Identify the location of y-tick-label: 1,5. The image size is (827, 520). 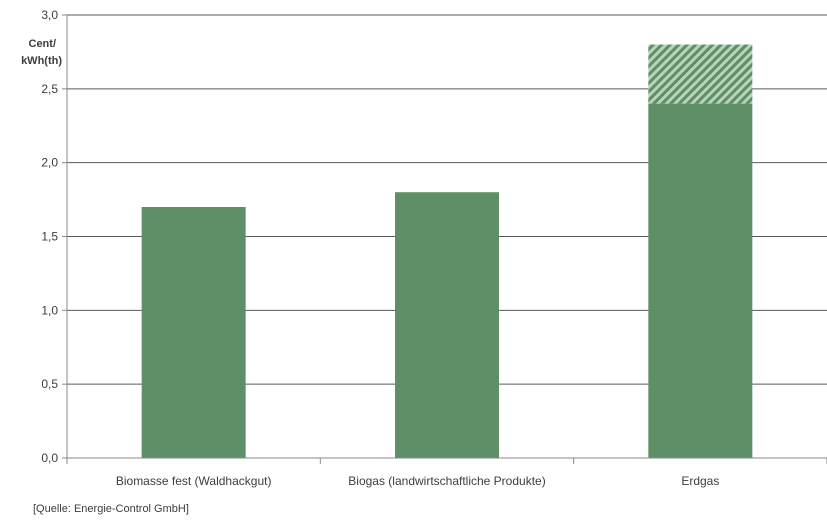
(49, 237).